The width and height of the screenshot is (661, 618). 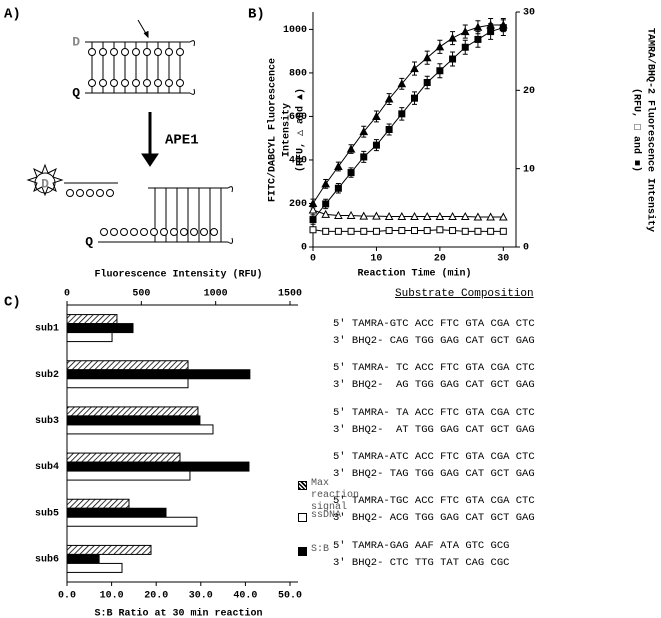 I want to click on x-tick-label: 10, so click(x=376, y=259).